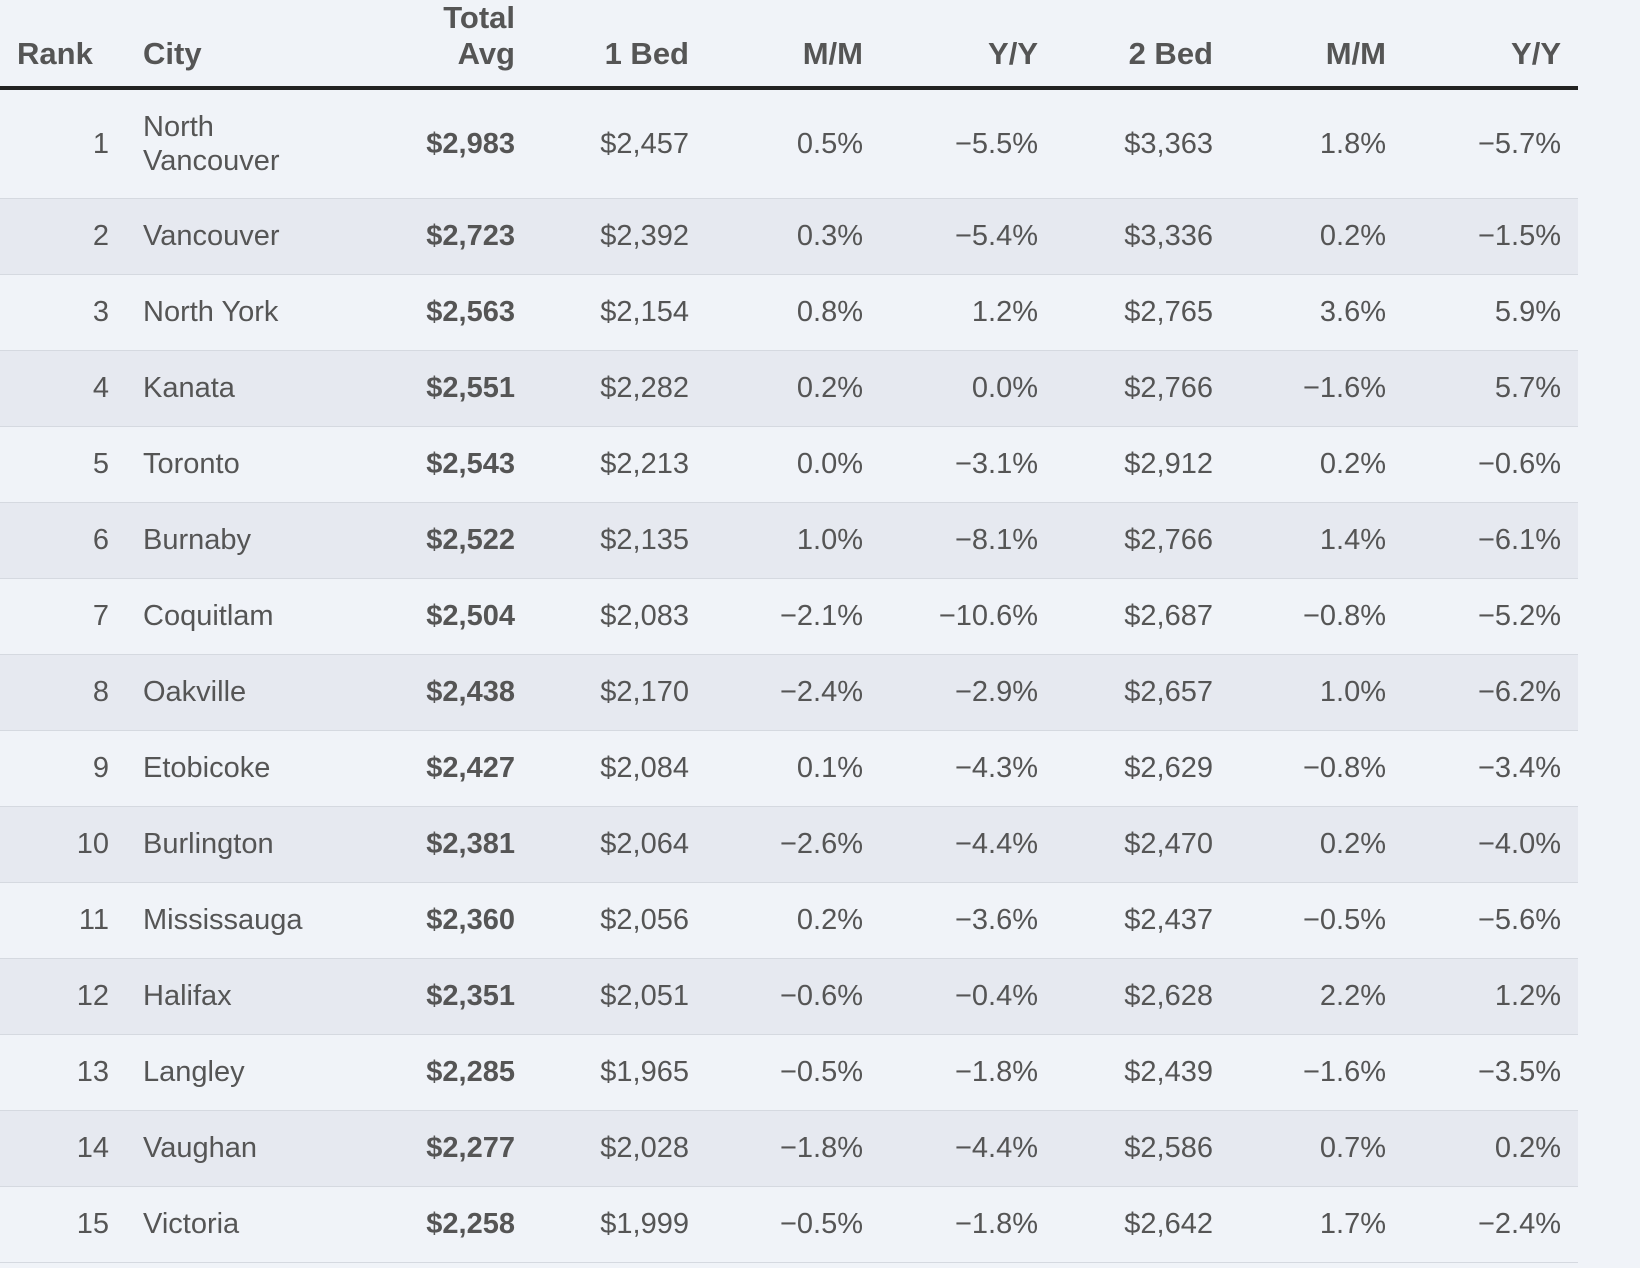  What do you see at coordinates (1142, 996) in the screenshot?
I see `two-bed-cell: $2,628` at bounding box center [1142, 996].